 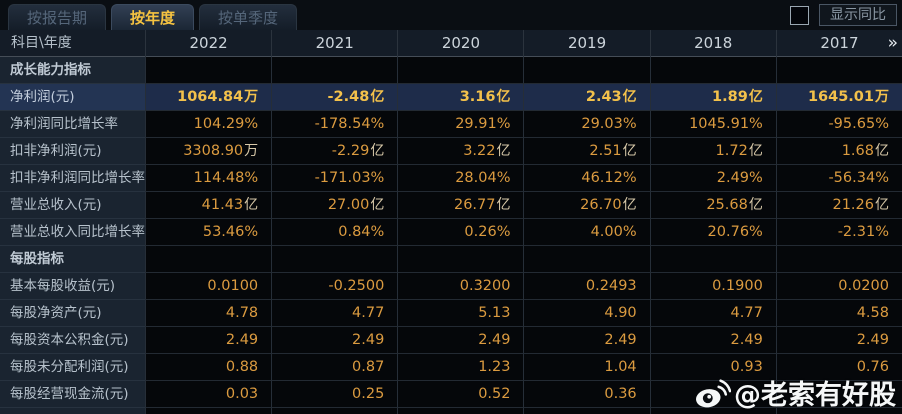 I want to click on table-cell: 21.26亿, so click(x=838, y=205).